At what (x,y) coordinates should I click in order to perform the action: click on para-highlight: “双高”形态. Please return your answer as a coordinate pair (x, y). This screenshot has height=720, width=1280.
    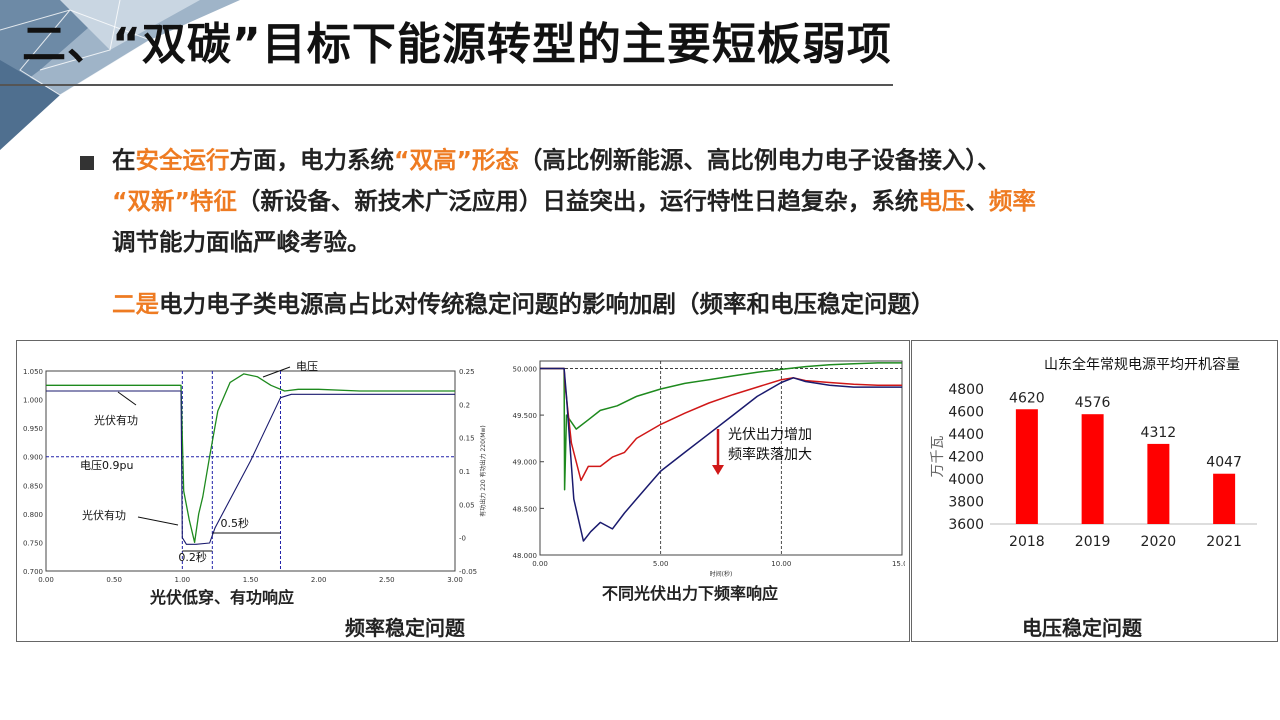
    Looking at the image, I should click on (456, 160).